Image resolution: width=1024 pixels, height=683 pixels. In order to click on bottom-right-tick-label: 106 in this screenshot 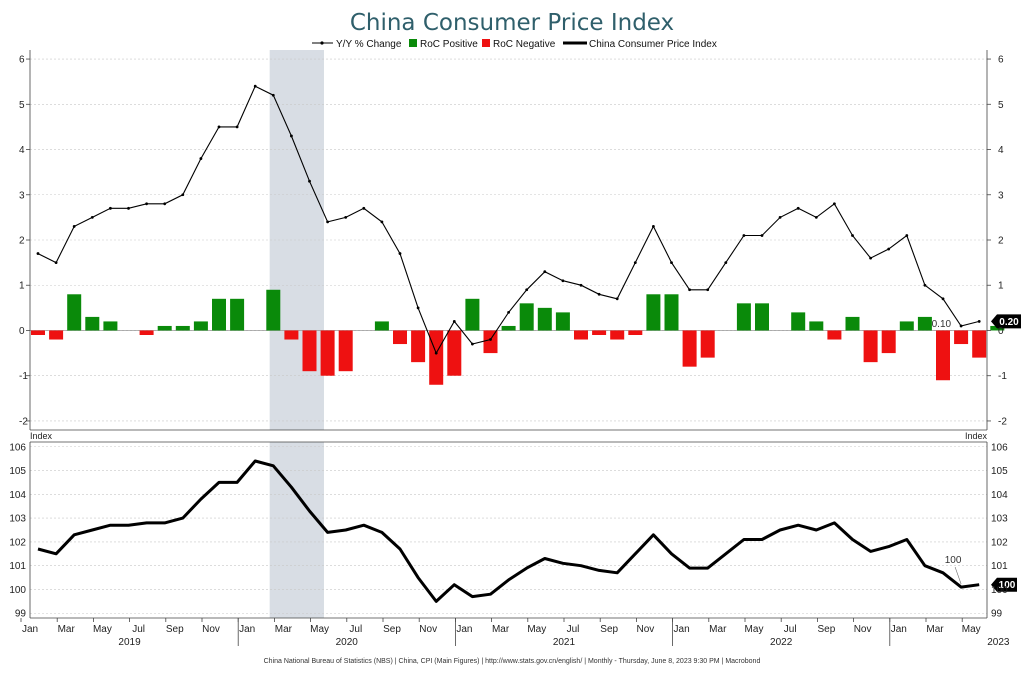, I will do `click(999, 447)`.